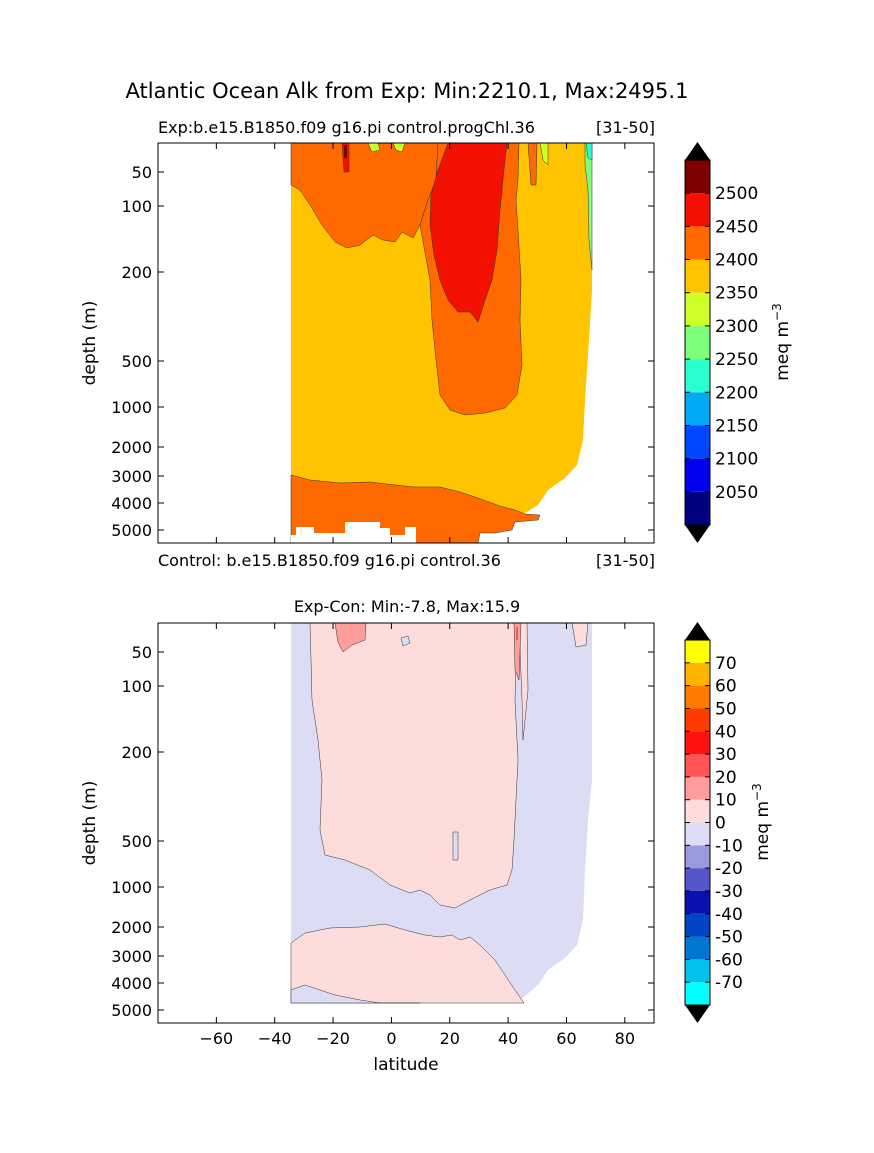  Describe the element at coordinates (353, 532) in the screenshot. I see `top-region-bottom-land` at that location.